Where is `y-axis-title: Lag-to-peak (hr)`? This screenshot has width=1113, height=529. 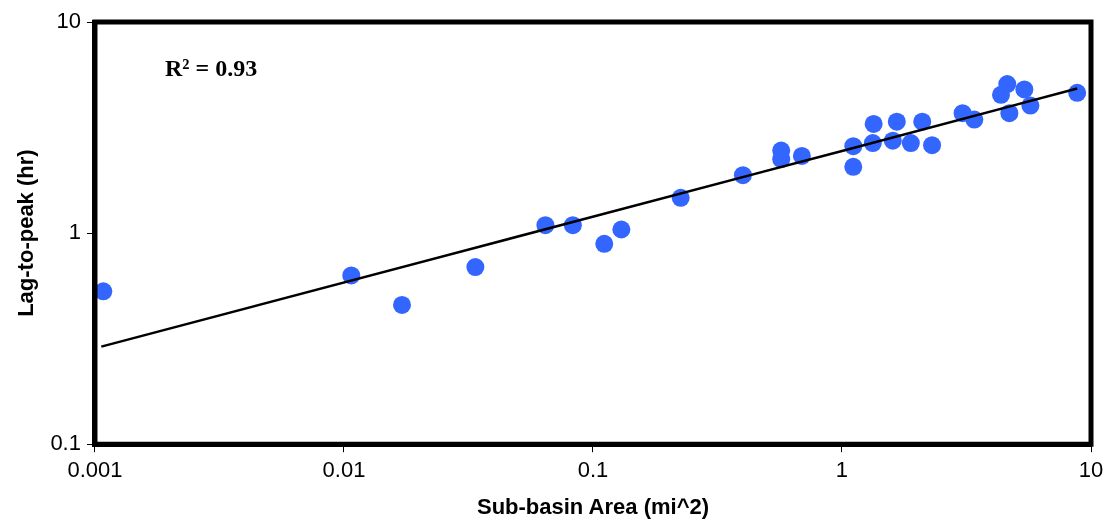 y-axis-title: Lag-to-peak (hr) is located at coordinates (26, 233).